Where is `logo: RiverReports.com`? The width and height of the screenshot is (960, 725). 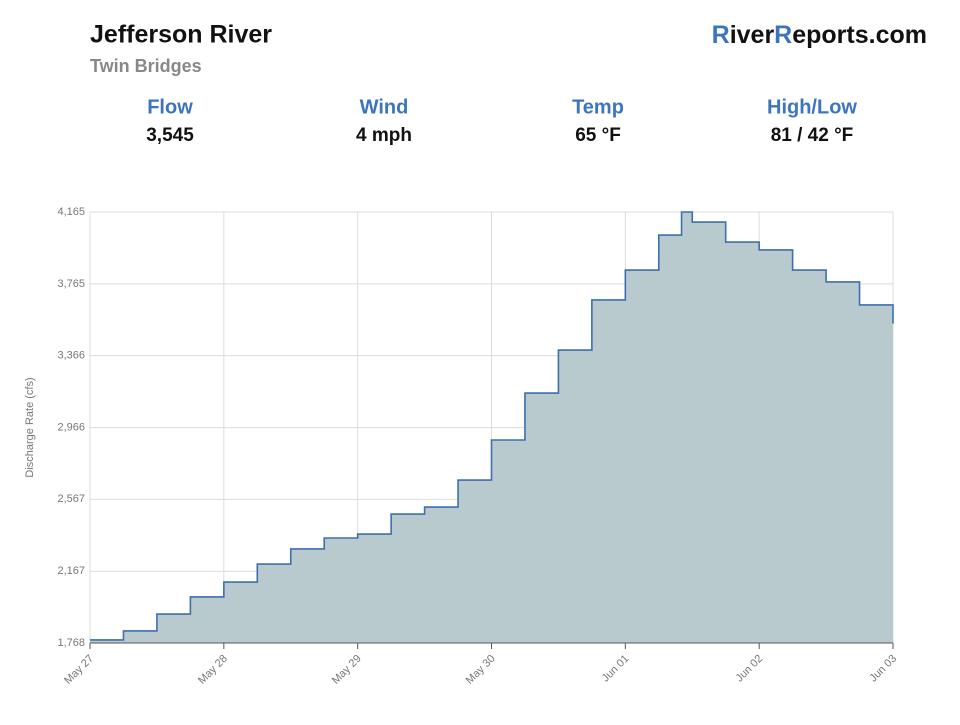
logo: RiverReports.com is located at coordinates (819, 35).